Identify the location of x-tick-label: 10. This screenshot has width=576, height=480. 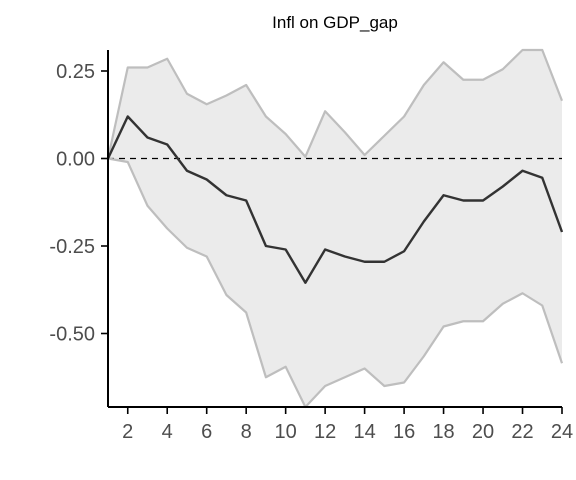
(286, 432).